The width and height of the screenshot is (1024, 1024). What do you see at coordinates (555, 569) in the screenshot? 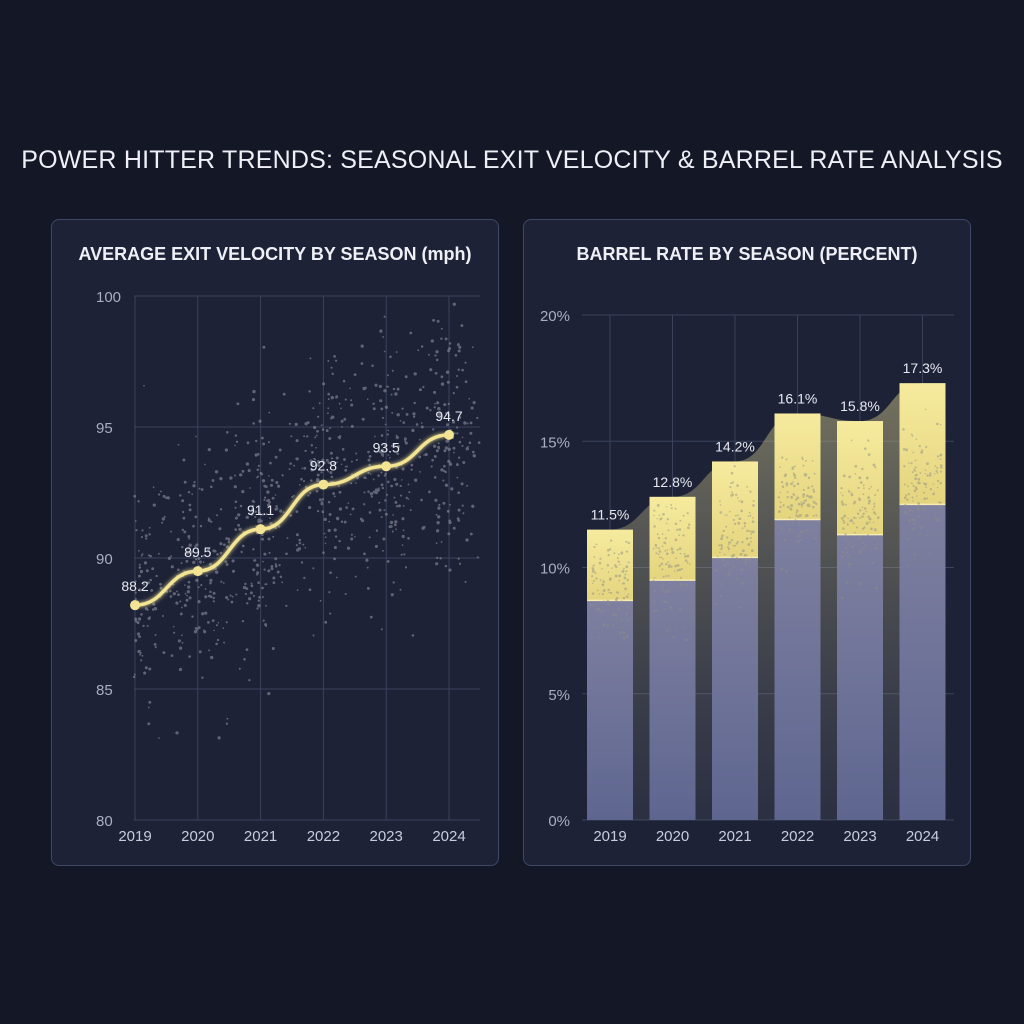
I see `y-tick-label: 10%` at bounding box center [555, 569].